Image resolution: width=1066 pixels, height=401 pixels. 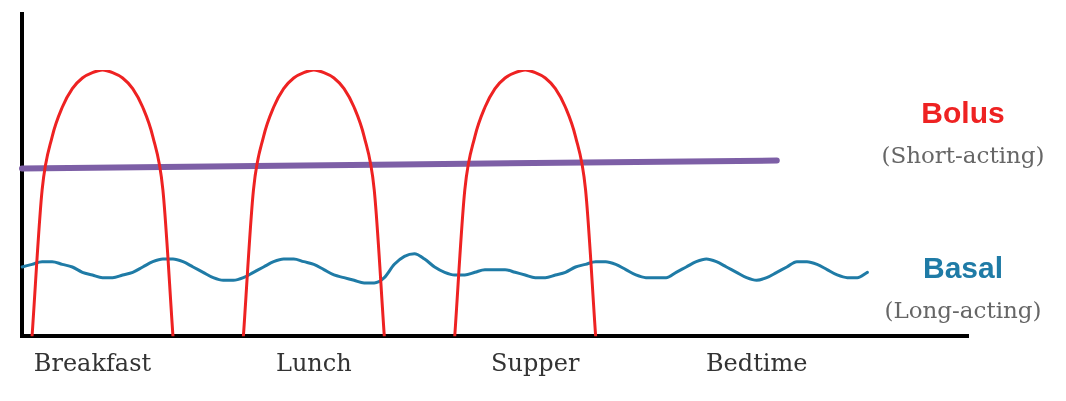 What do you see at coordinates (963, 268) in the screenshot?
I see `series-label: Basal` at bounding box center [963, 268].